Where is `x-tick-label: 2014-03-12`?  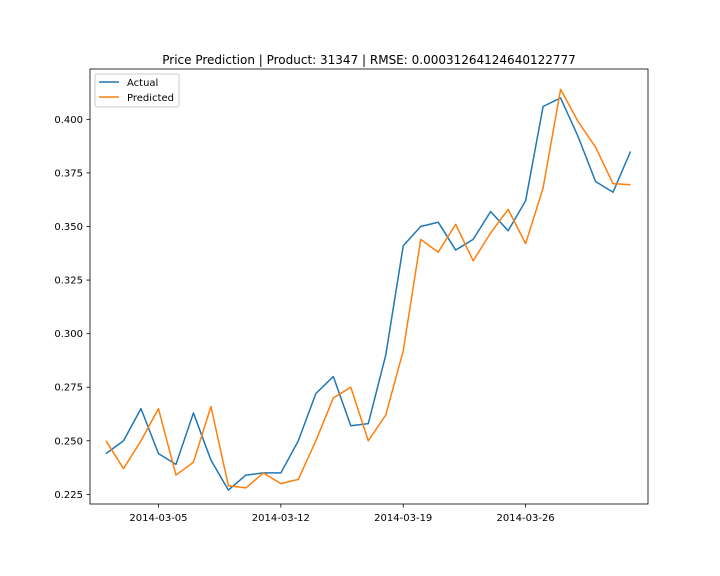 x-tick-label: 2014-03-12 is located at coordinates (281, 518).